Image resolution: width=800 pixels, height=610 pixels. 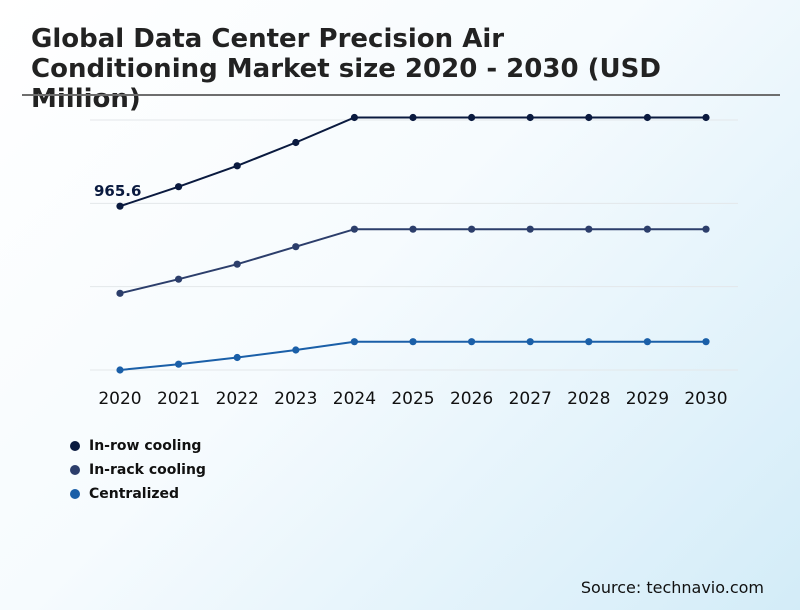 What do you see at coordinates (147, 470) in the screenshot?
I see `legend-label: In-rack cooling` at bounding box center [147, 470].